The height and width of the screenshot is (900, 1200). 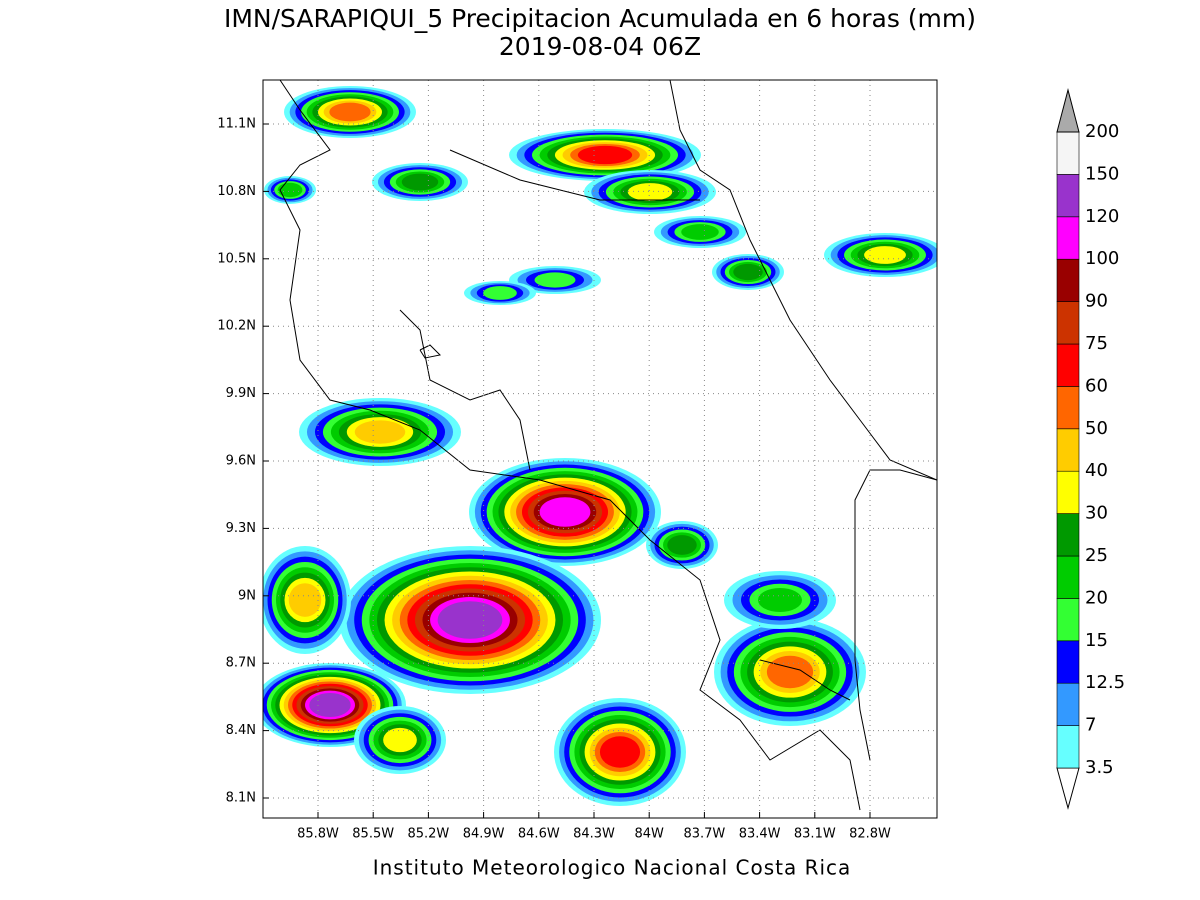 What do you see at coordinates (539, 834) in the screenshot?
I see `lon-tick-label: 84.6W` at bounding box center [539, 834].